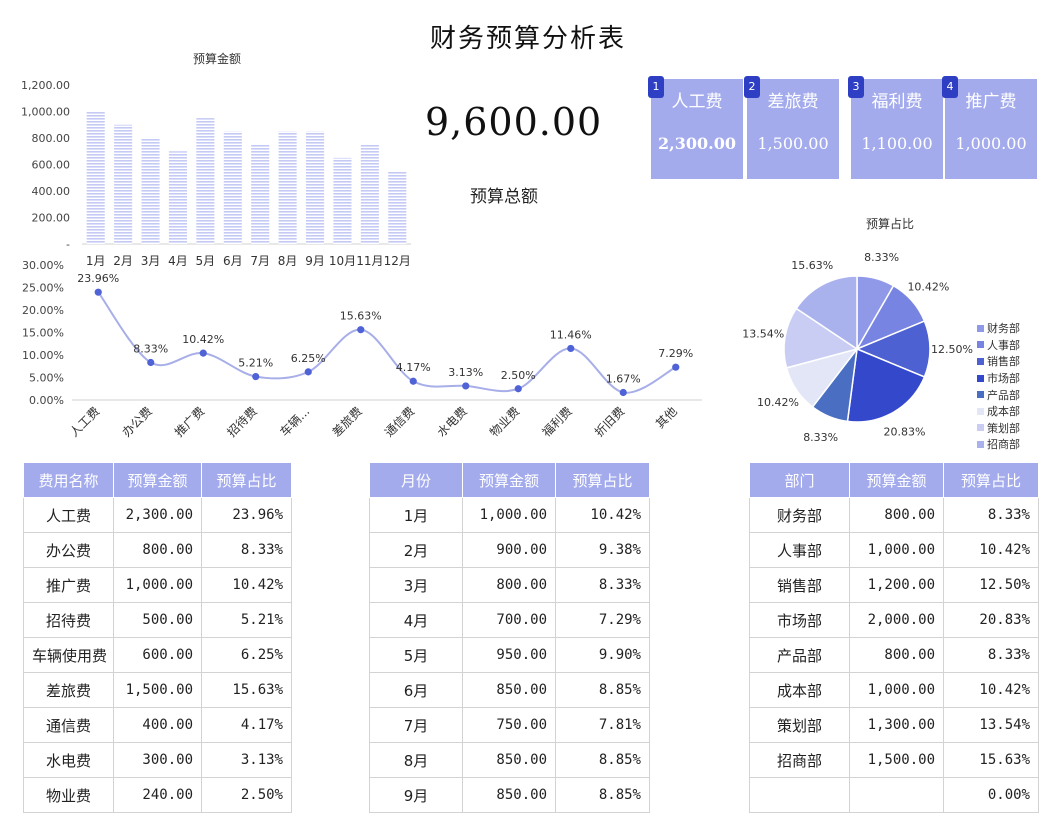 The height and width of the screenshot is (816, 1049). I want to click on y-tick-label: 25.00%, so click(43, 288).